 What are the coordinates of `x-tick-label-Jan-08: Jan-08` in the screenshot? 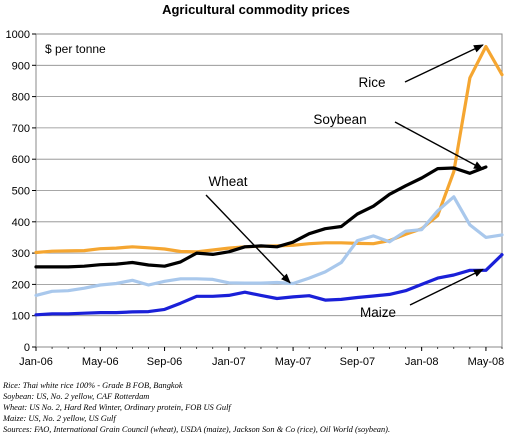 It's located at (422, 362).